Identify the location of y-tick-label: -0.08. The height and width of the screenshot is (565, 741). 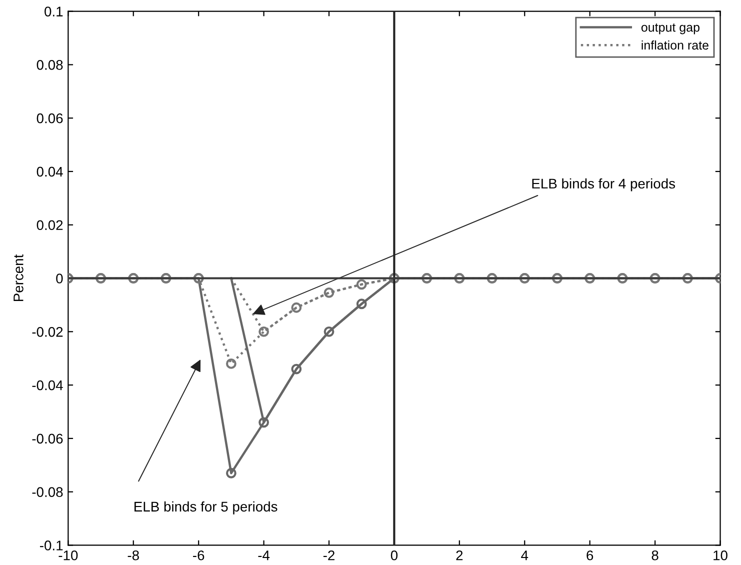
(47, 492).